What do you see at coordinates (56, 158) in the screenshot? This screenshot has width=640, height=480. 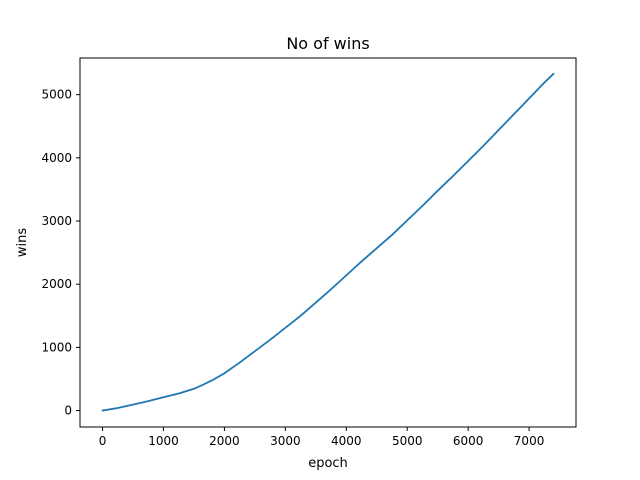 I see `y-tick-label: 4000` at bounding box center [56, 158].